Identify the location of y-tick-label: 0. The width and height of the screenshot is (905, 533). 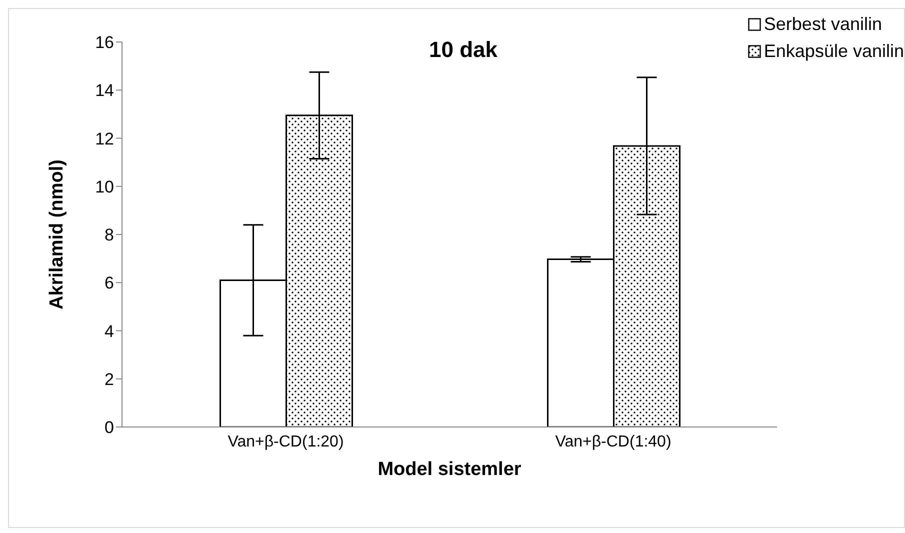
(109, 428).